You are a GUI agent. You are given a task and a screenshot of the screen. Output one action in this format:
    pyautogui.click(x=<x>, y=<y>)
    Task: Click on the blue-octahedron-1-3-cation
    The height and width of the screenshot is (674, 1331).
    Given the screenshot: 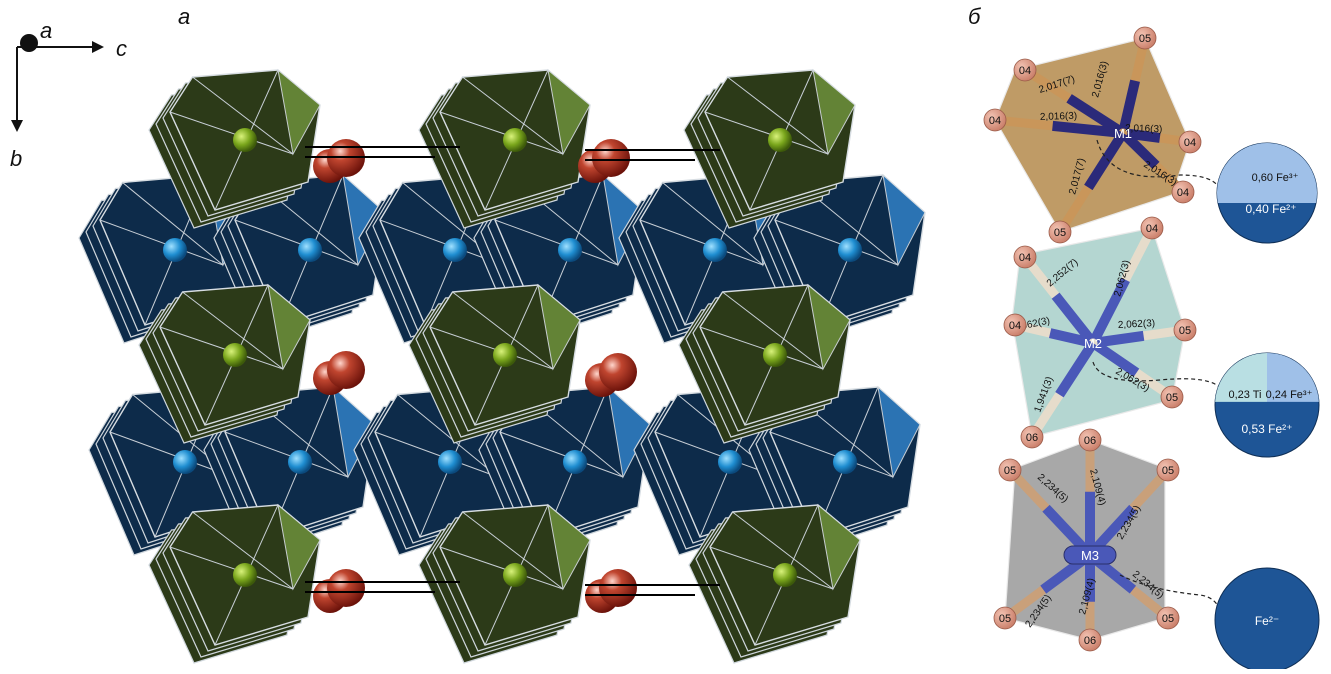 What is the action you would take?
    pyautogui.click(x=455, y=250)
    